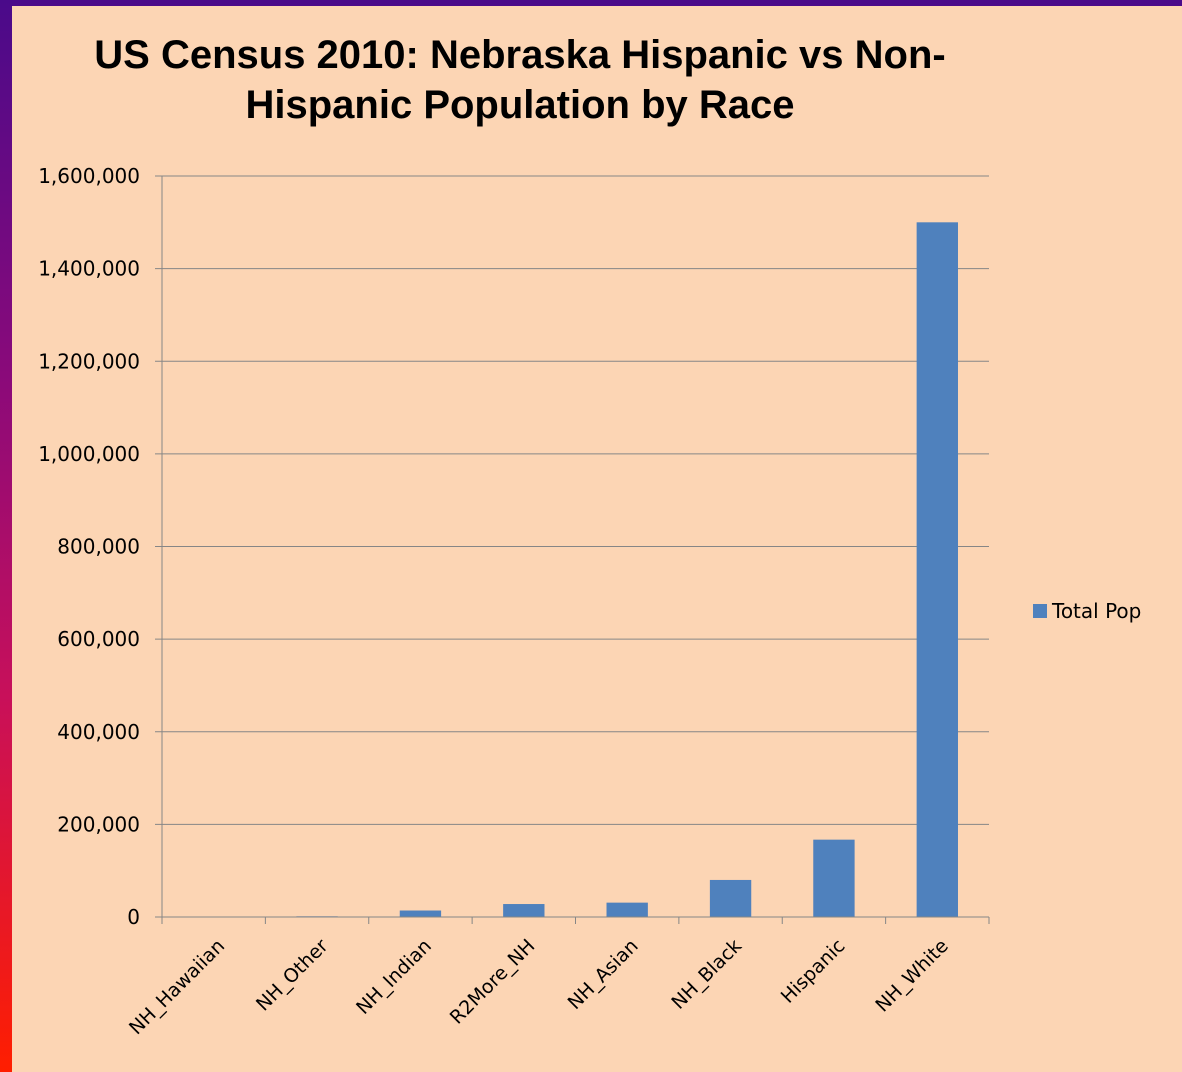 The image size is (1182, 1072). Describe the element at coordinates (89, 269) in the screenshot. I see `y-tick-label: 1,400,000` at that location.